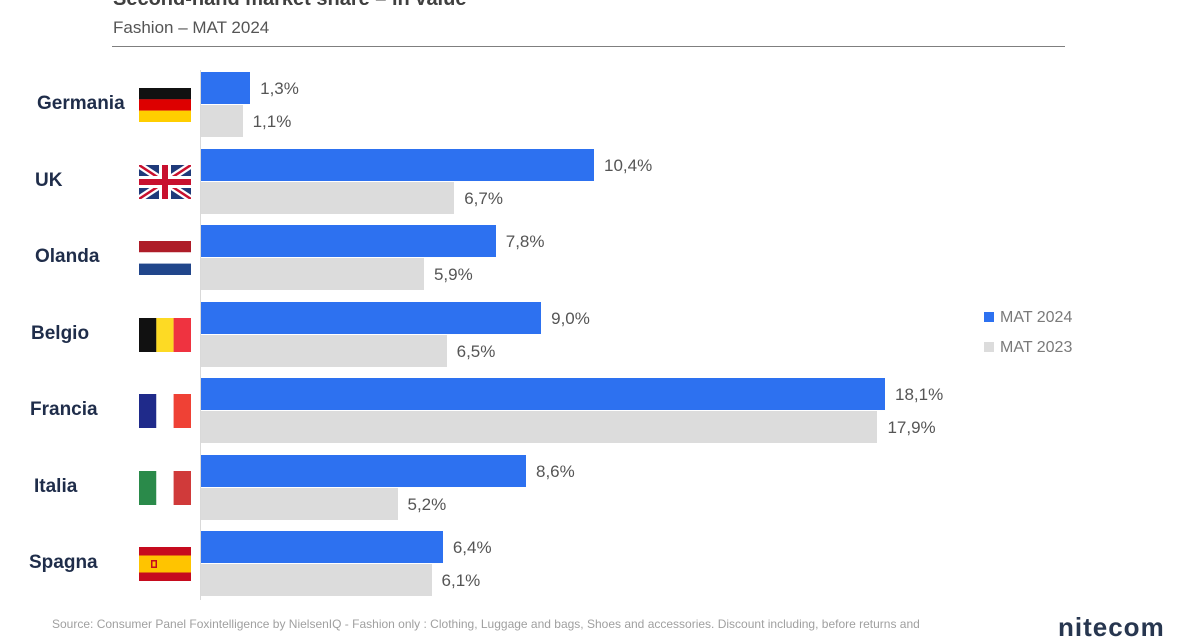 The image size is (1200, 643). I want to click on legend-item-mat-2024: MAT 2024, so click(1033, 318).